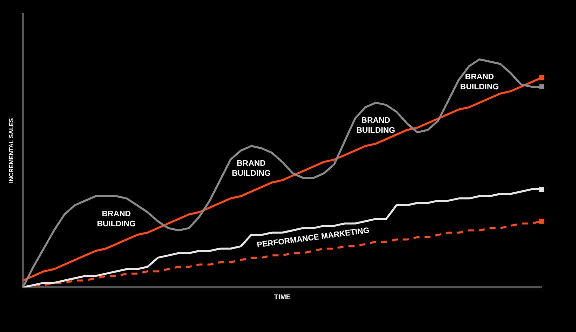  Describe the element at coordinates (251, 168) in the screenshot. I see `series-label: BRAND BUILDING` at that location.